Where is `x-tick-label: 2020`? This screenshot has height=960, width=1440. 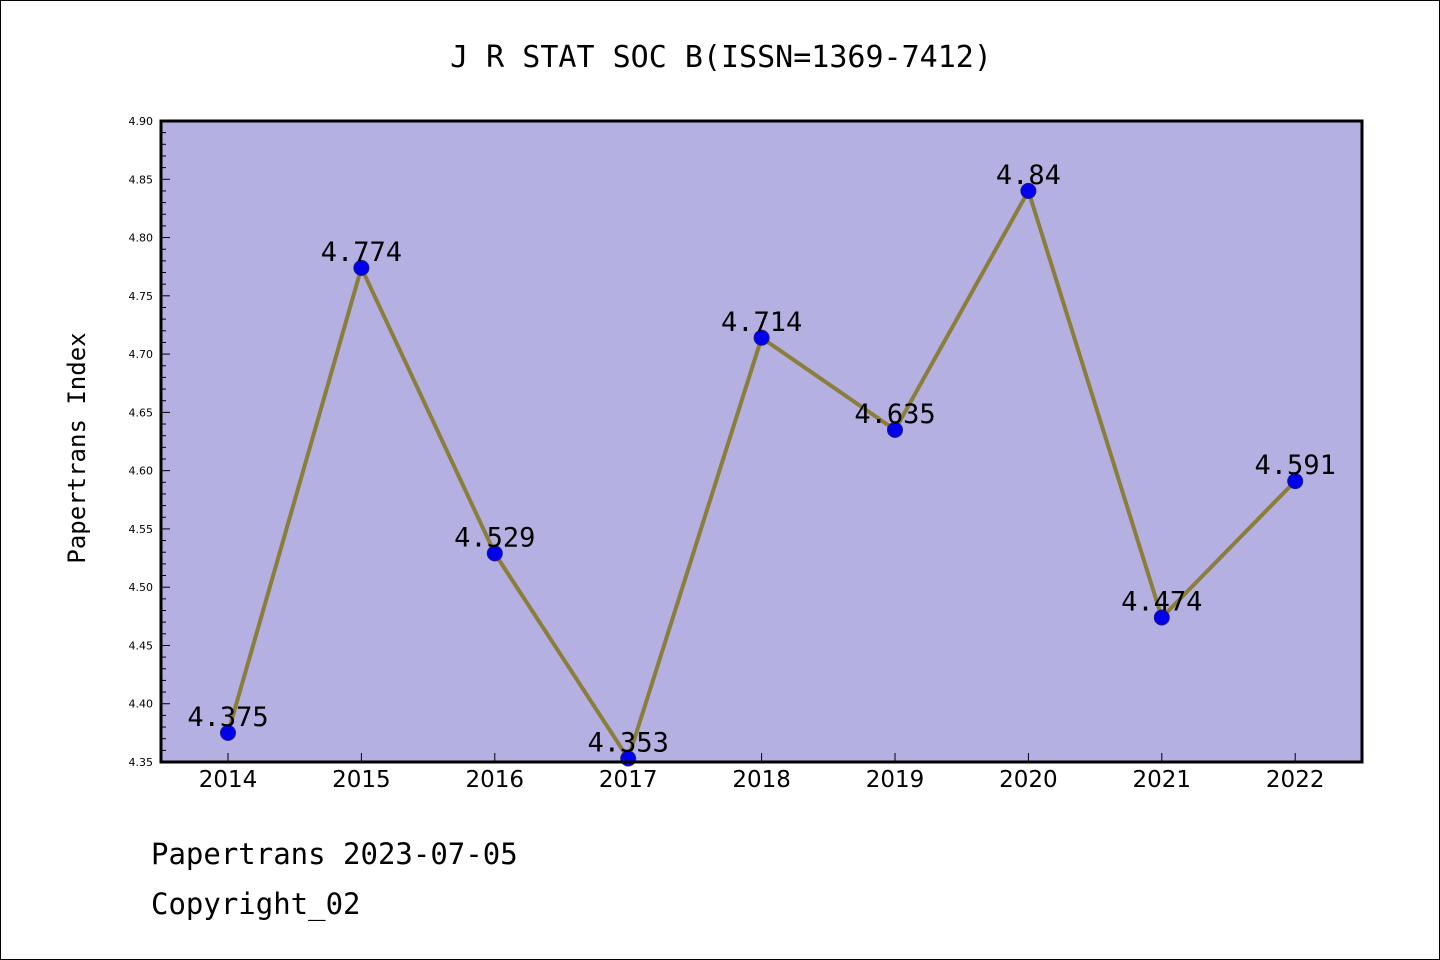 x-tick-label: 2020 is located at coordinates (1028, 780).